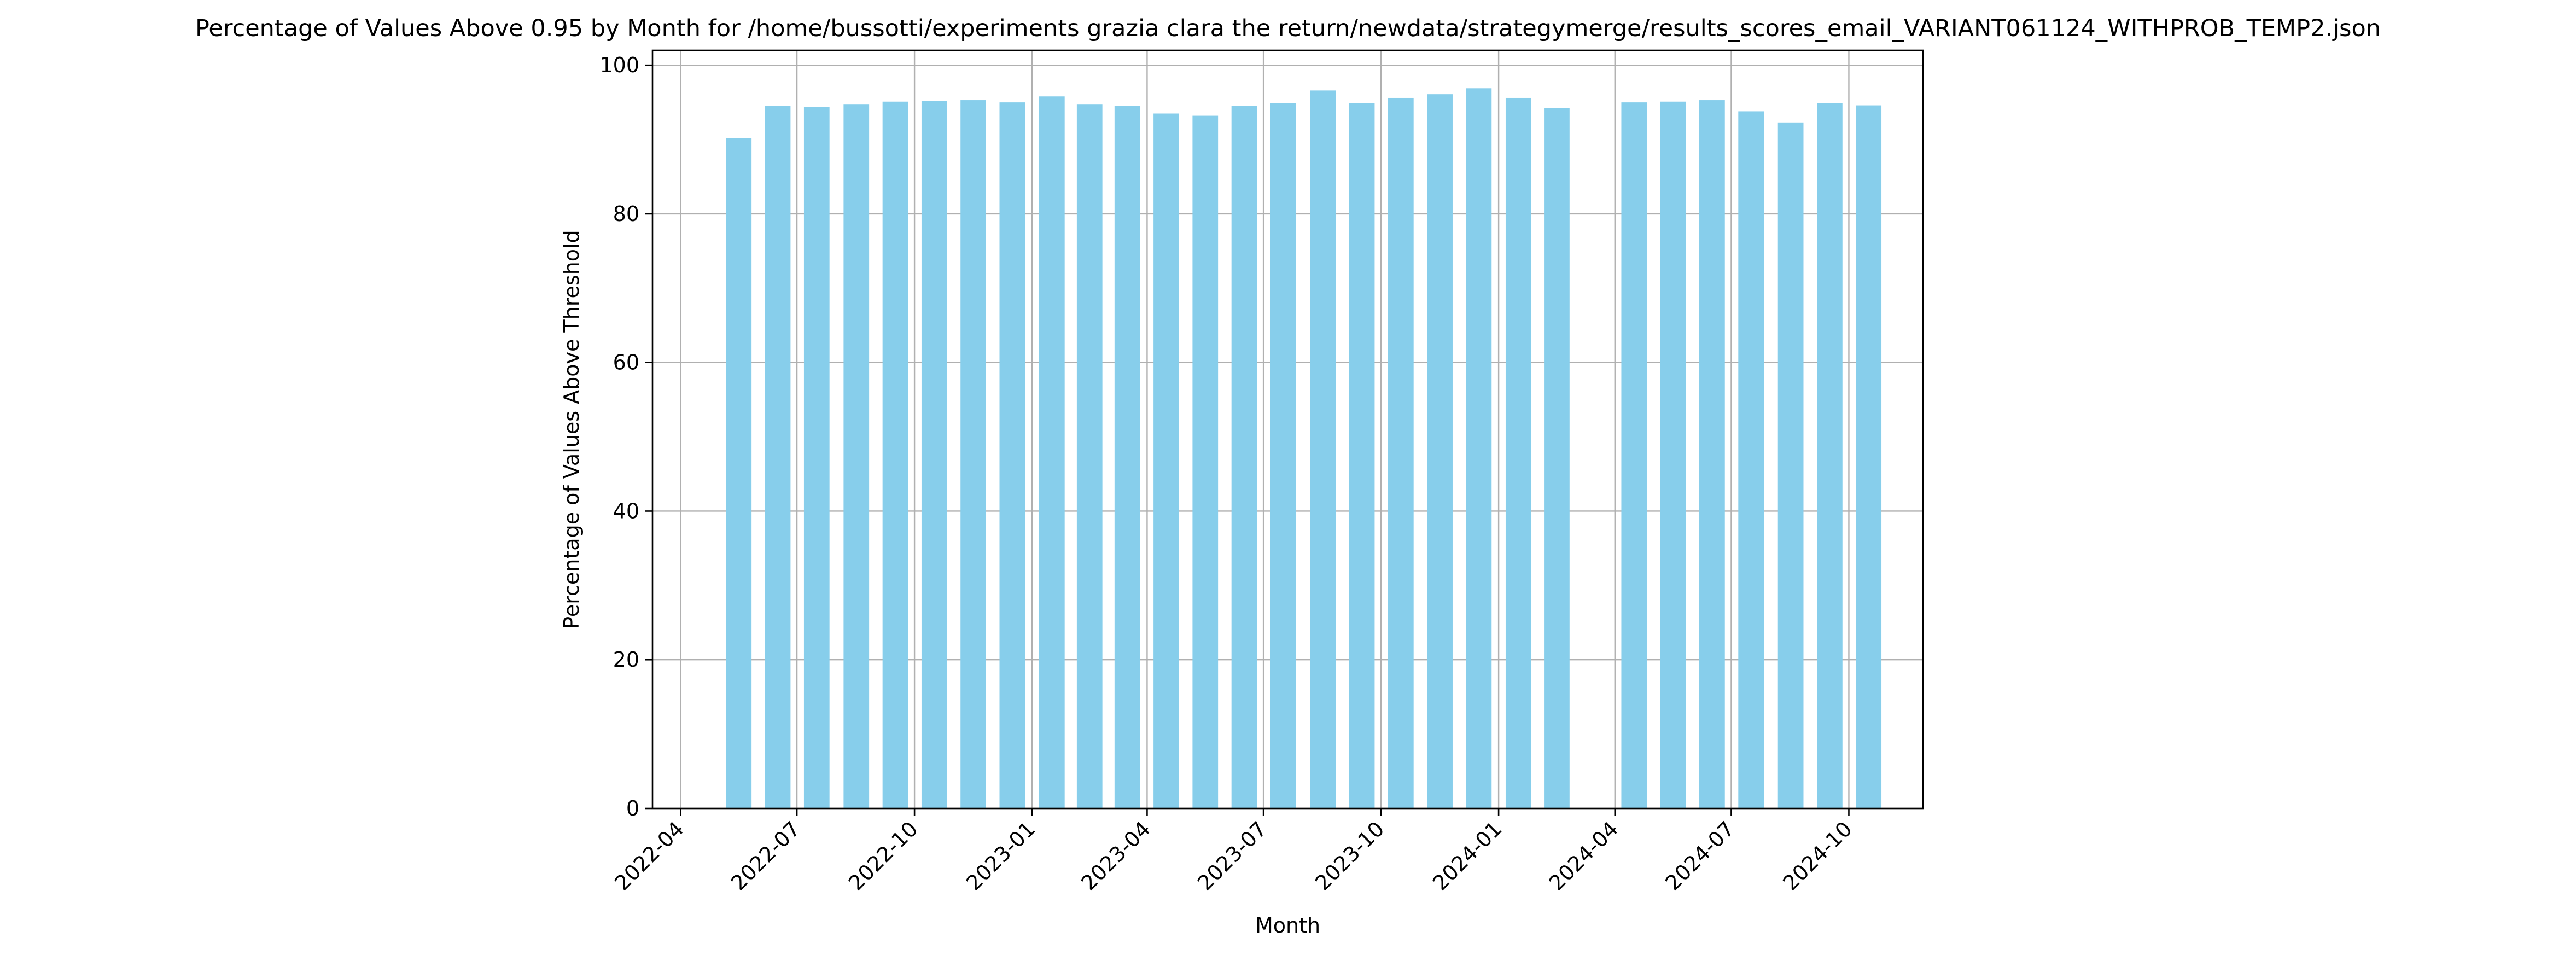 The image size is (2576, 955). I want to click on y-tick-label: 60, so click(626, 363).